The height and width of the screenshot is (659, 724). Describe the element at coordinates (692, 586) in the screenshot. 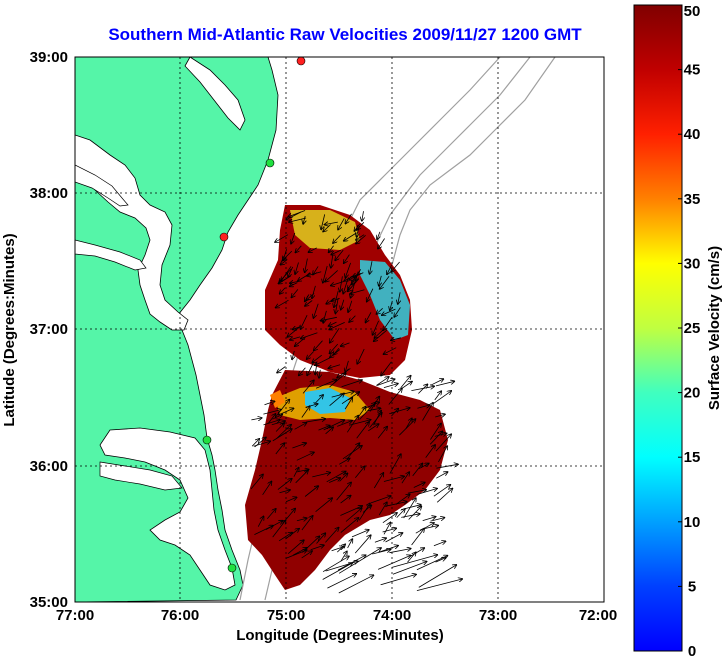

I see `colorbar-tick-label: 5` at that location.